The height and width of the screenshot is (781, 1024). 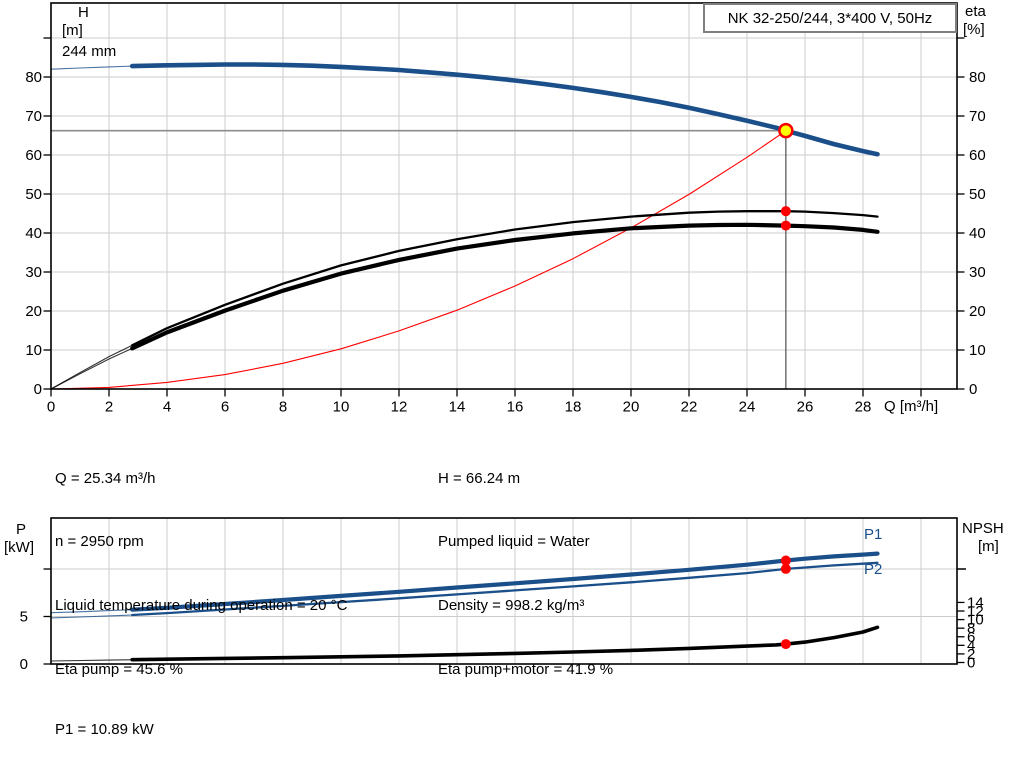 What do you see at coordinates (119, 670) in the screenshot?
I see `info-line-eta-pump: Eta pump = 45.6 %` at bounding box center [119, 670].